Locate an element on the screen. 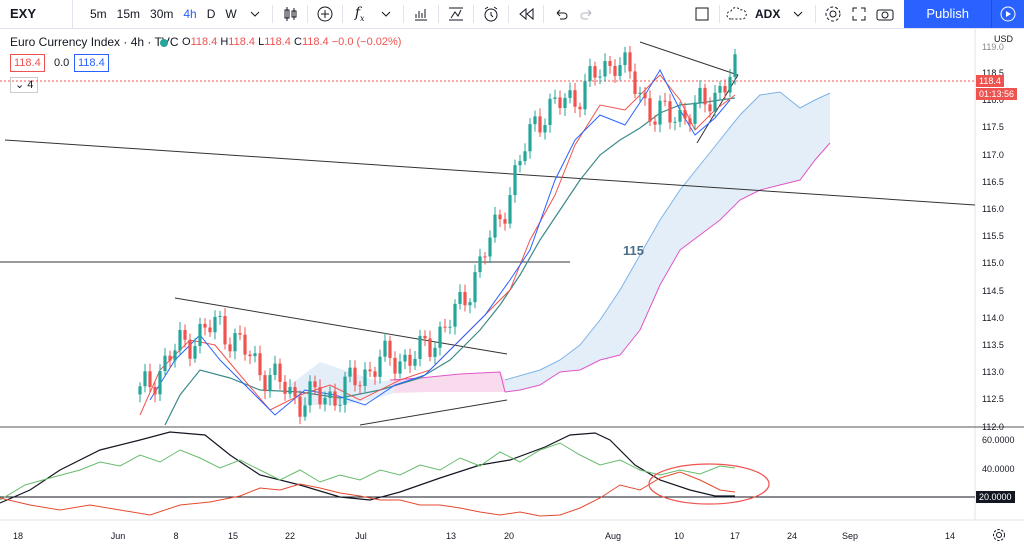 This screenshot has width=1024, height=547. time-tick: 22 is located at coordinates (290, 536).